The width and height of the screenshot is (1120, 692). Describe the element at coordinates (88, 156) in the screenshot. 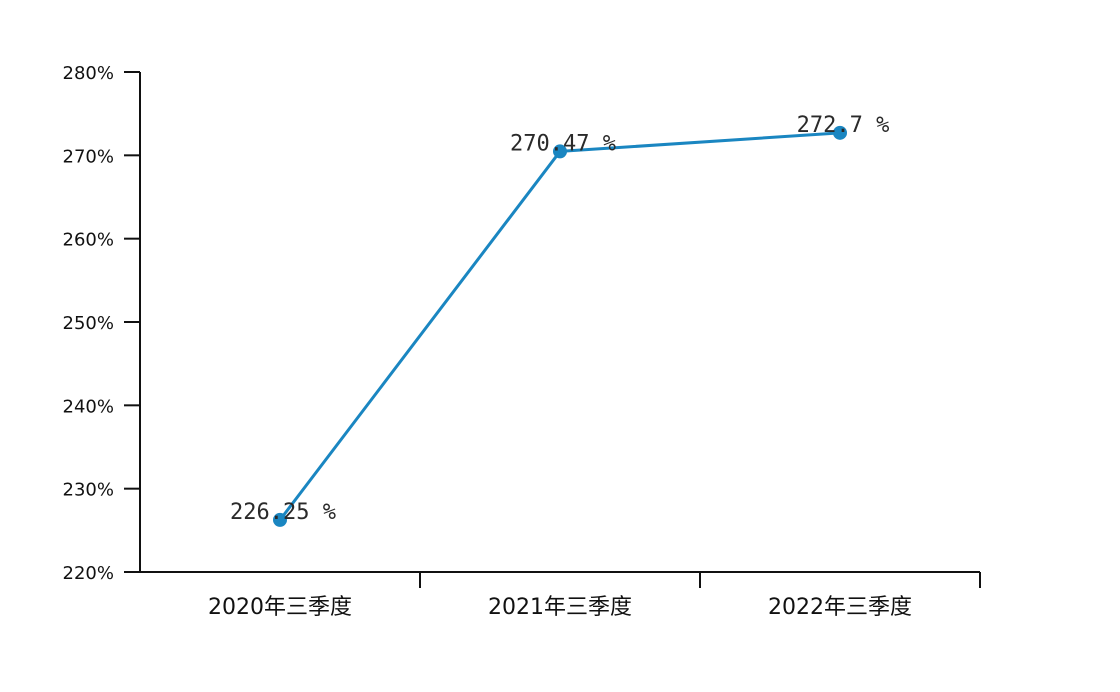

I see `y-tick-label: 270%` at that location.